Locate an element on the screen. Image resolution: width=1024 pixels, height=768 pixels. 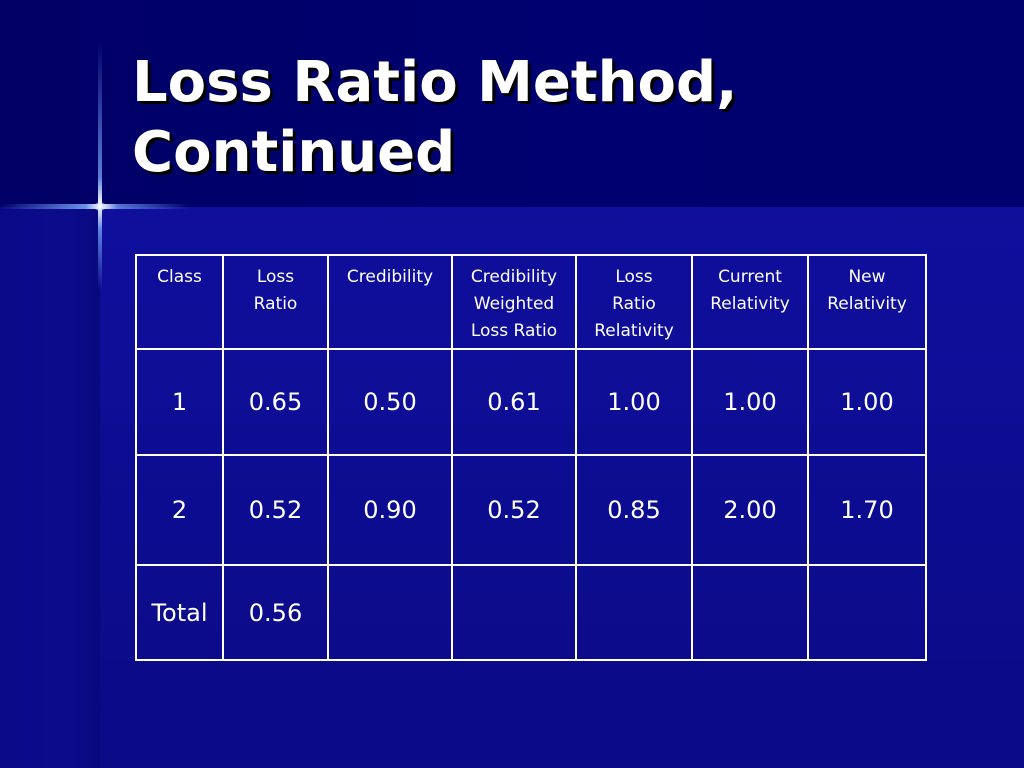
header-current-relativity: Current Relativity is located at coordinates (750, 302).